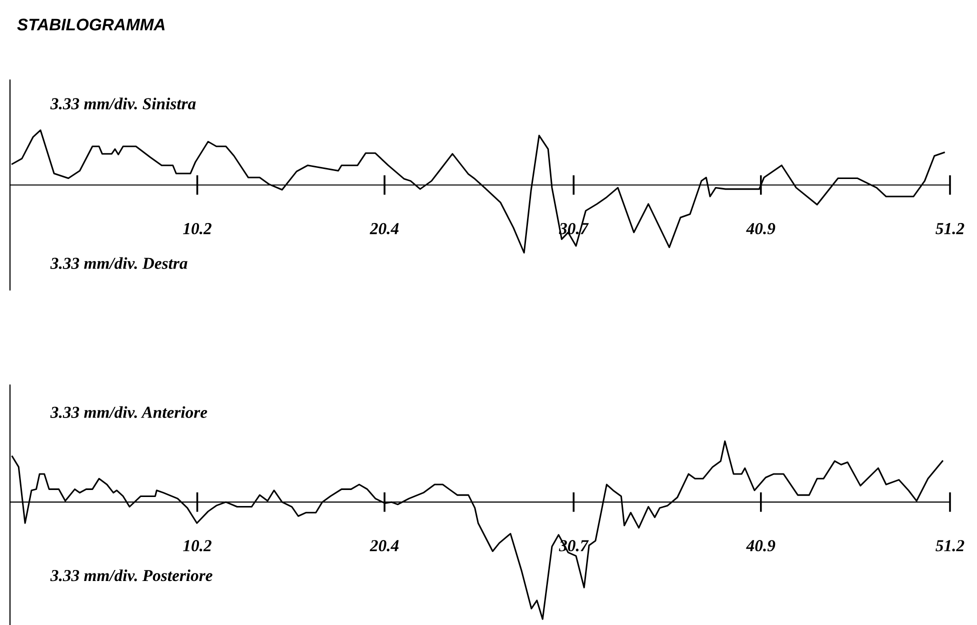 Image resolution: width=977 pixels, height=625 pixels. I want to click on chart-title: STABILOGRAMMA, so click(91, 24).